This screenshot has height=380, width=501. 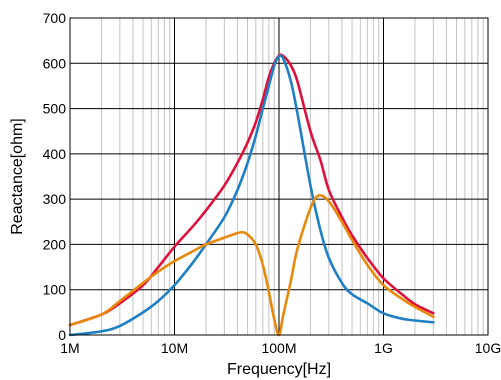 What do you see at coordinates (55, 176) in the screenshot?
I see `y-tick-labels: 0 100 200 300 400 500 600 700` at bounding box center [55, 176].